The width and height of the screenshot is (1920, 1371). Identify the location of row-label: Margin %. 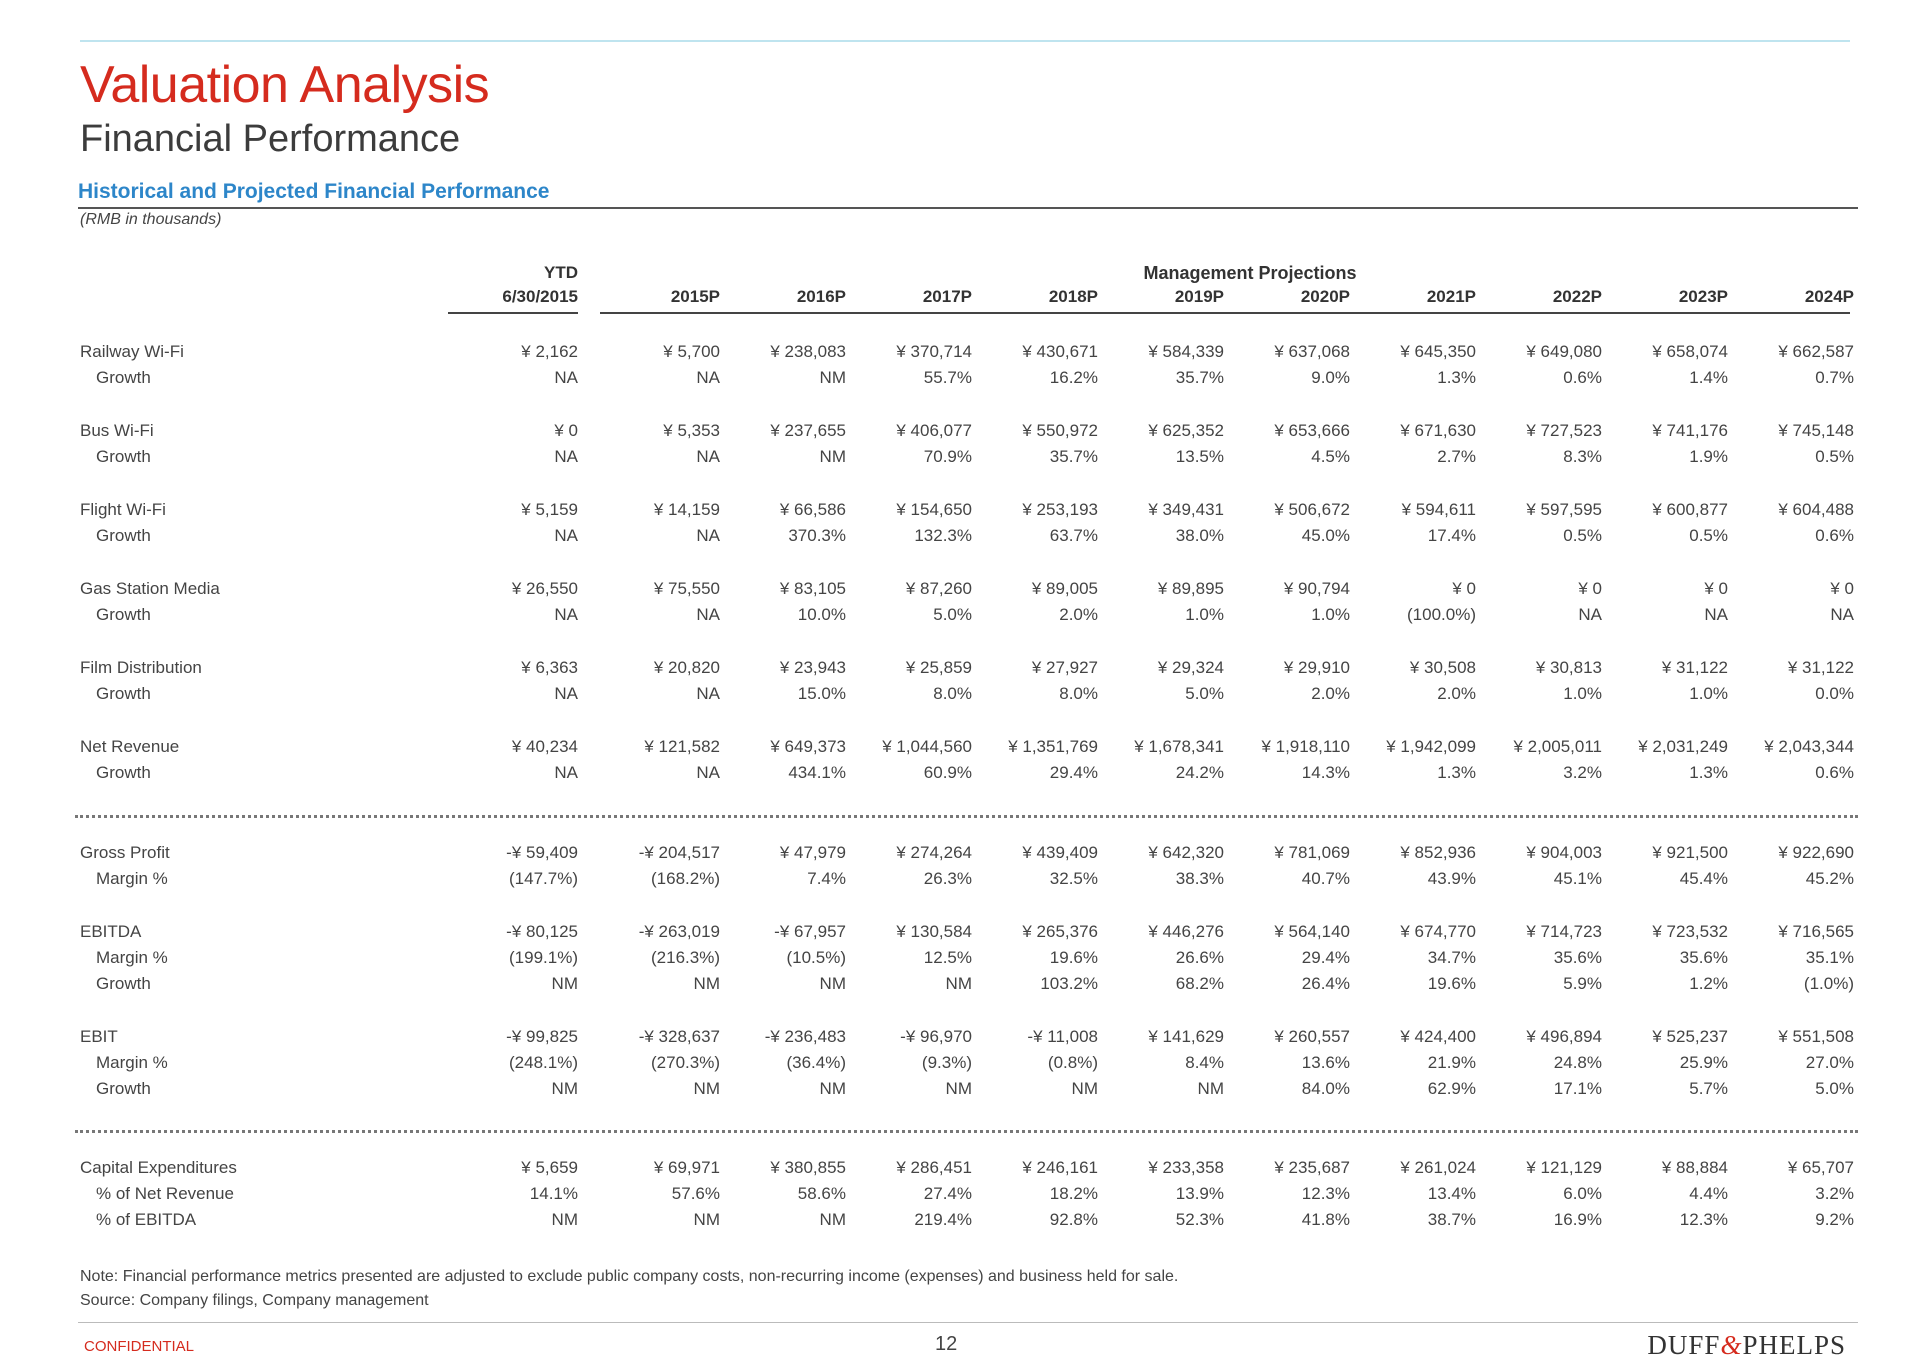
(132, 957).